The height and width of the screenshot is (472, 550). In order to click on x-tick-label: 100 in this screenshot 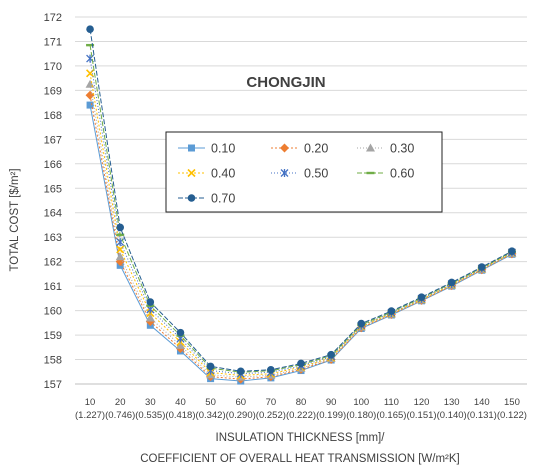, I will do `click(361, 402)`.